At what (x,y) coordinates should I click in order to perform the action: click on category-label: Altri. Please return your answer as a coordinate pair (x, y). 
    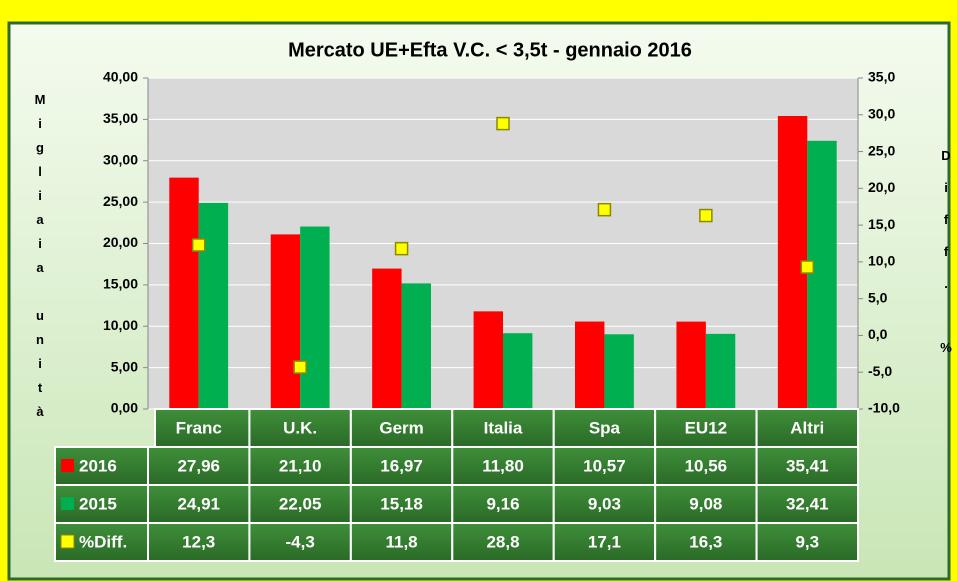
    Looking at the image, I should click on (807, 427).